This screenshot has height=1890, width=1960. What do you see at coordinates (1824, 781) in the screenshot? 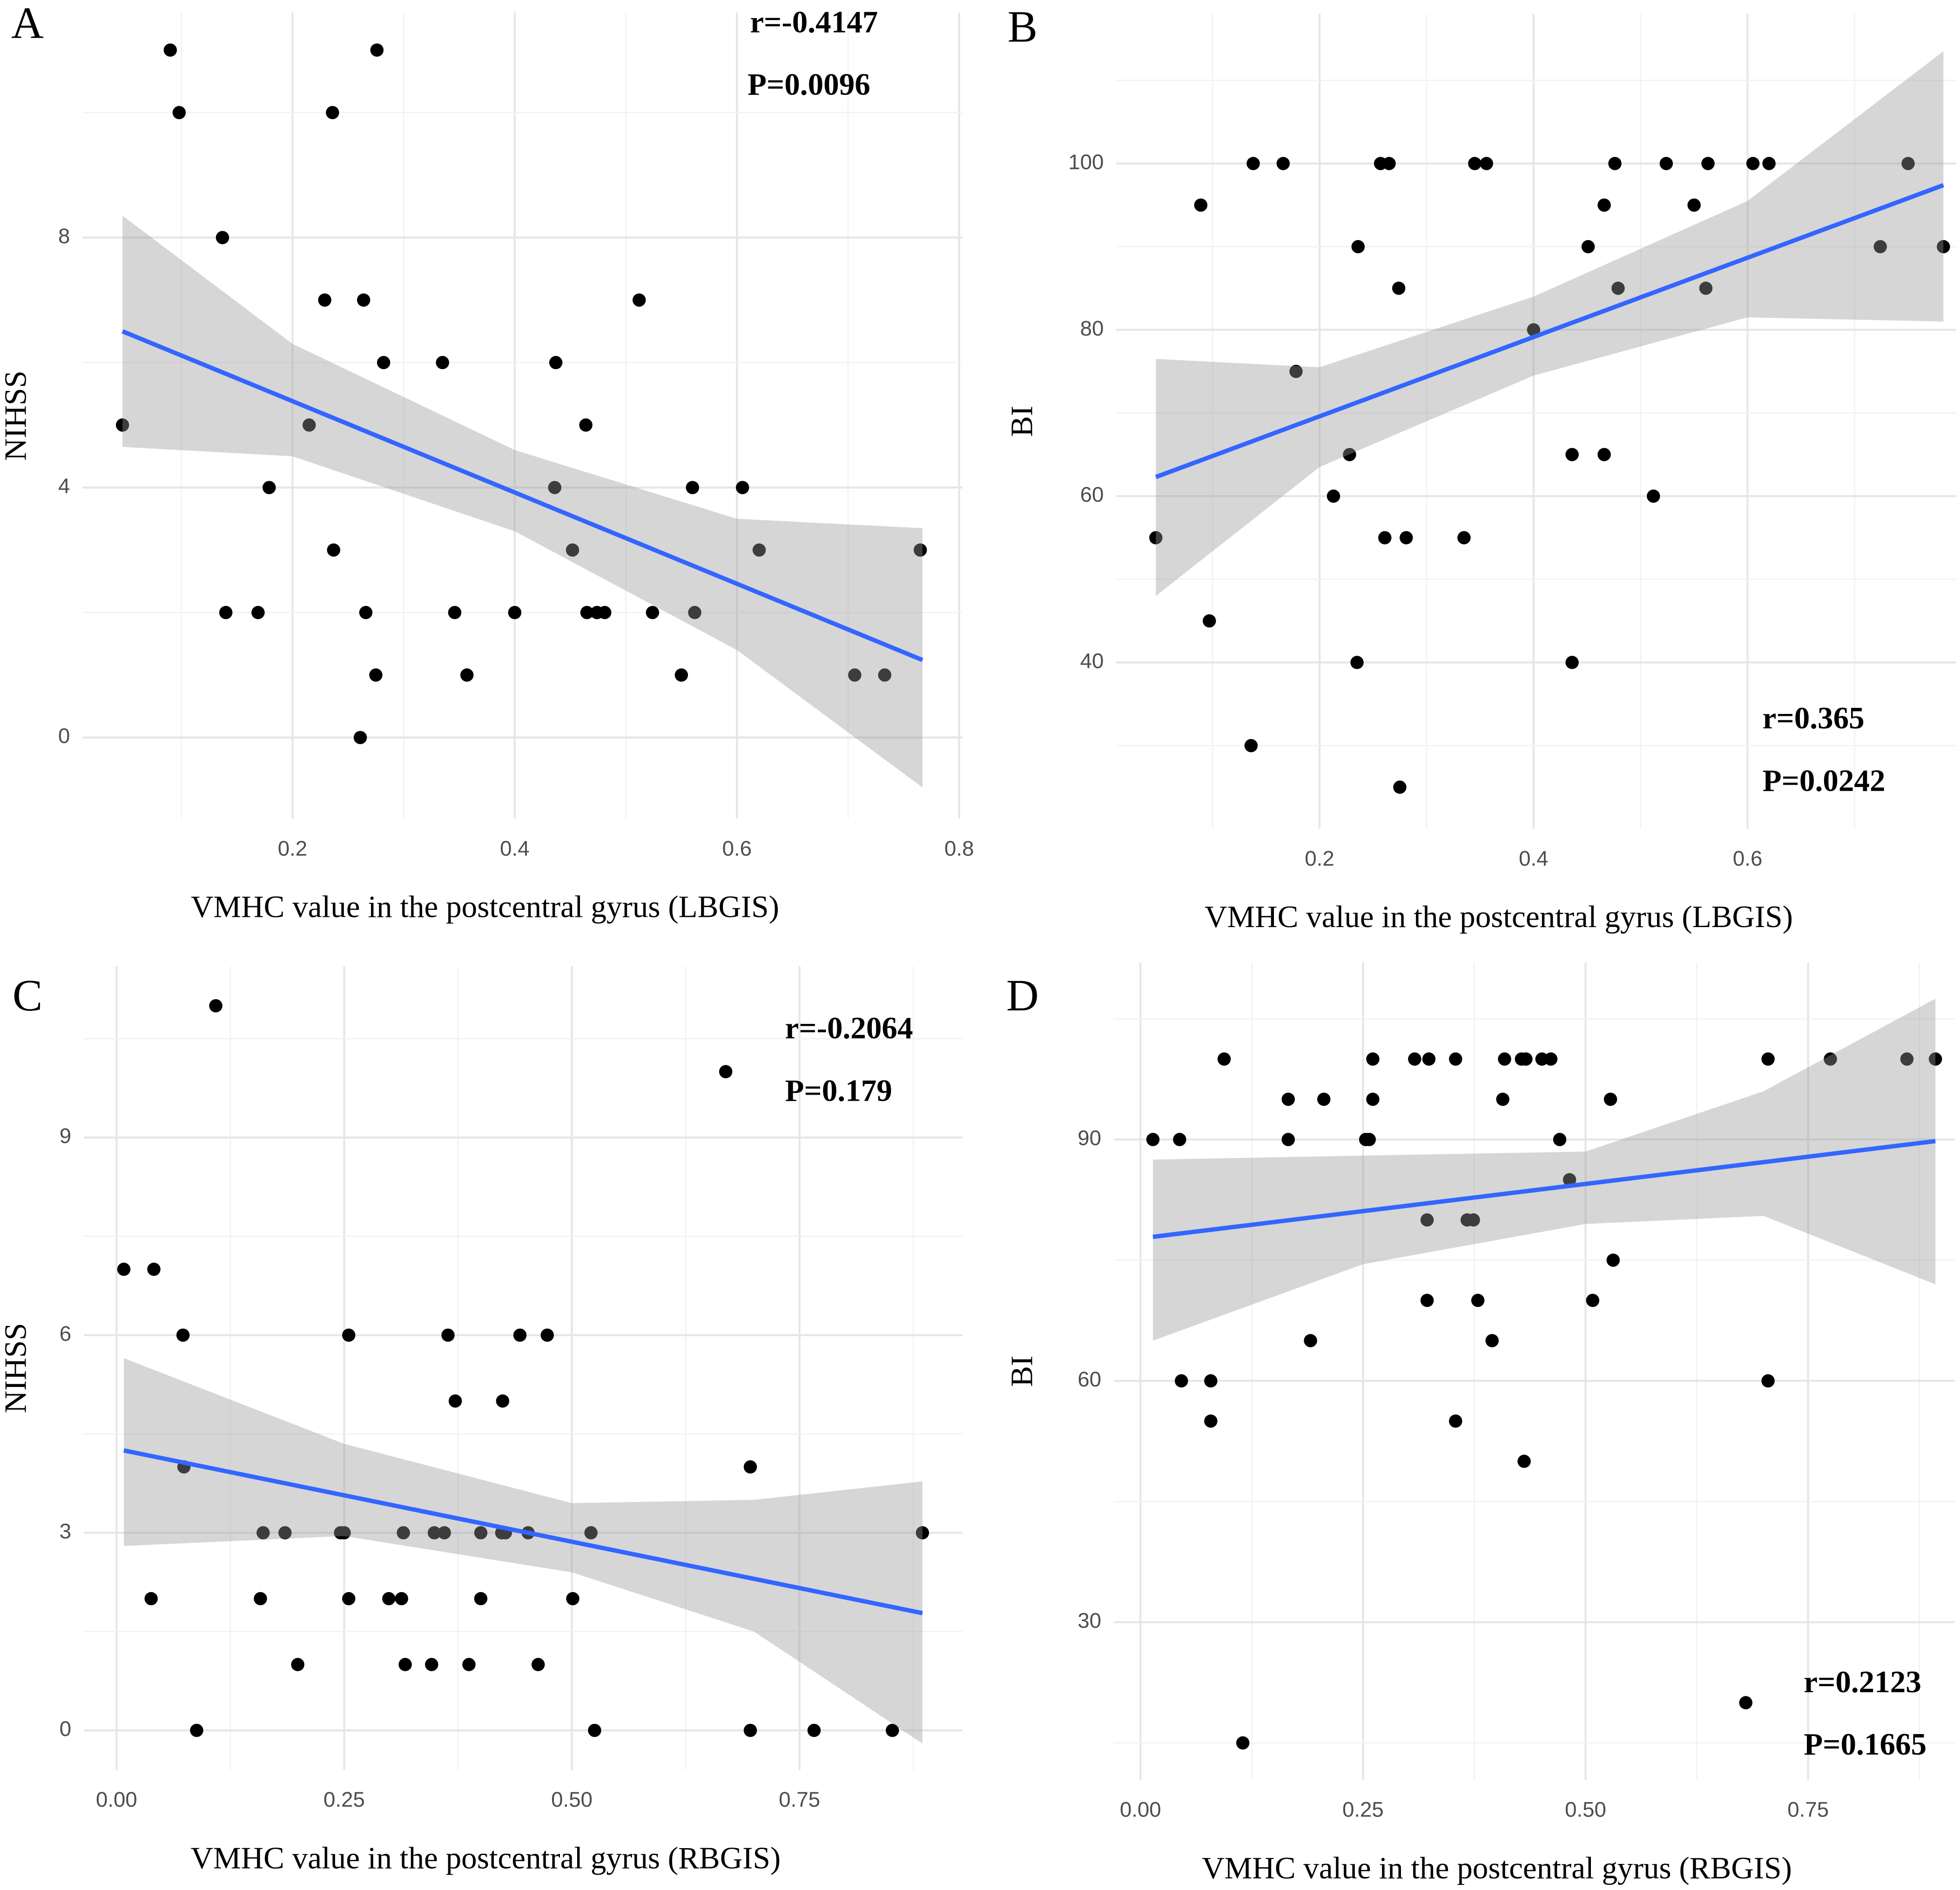
I see `annotation: P=0.0242` at bounding box center [1824, 781].